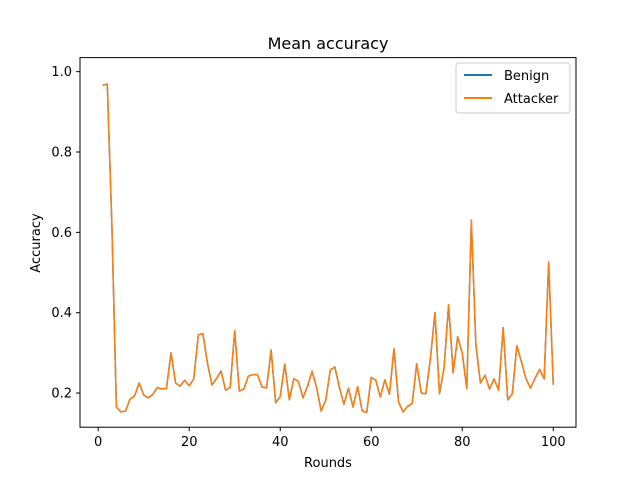  Describe the element at coordinates (61, 233) in the screenshot. I see `y-tick-label: 0.6` at that location.